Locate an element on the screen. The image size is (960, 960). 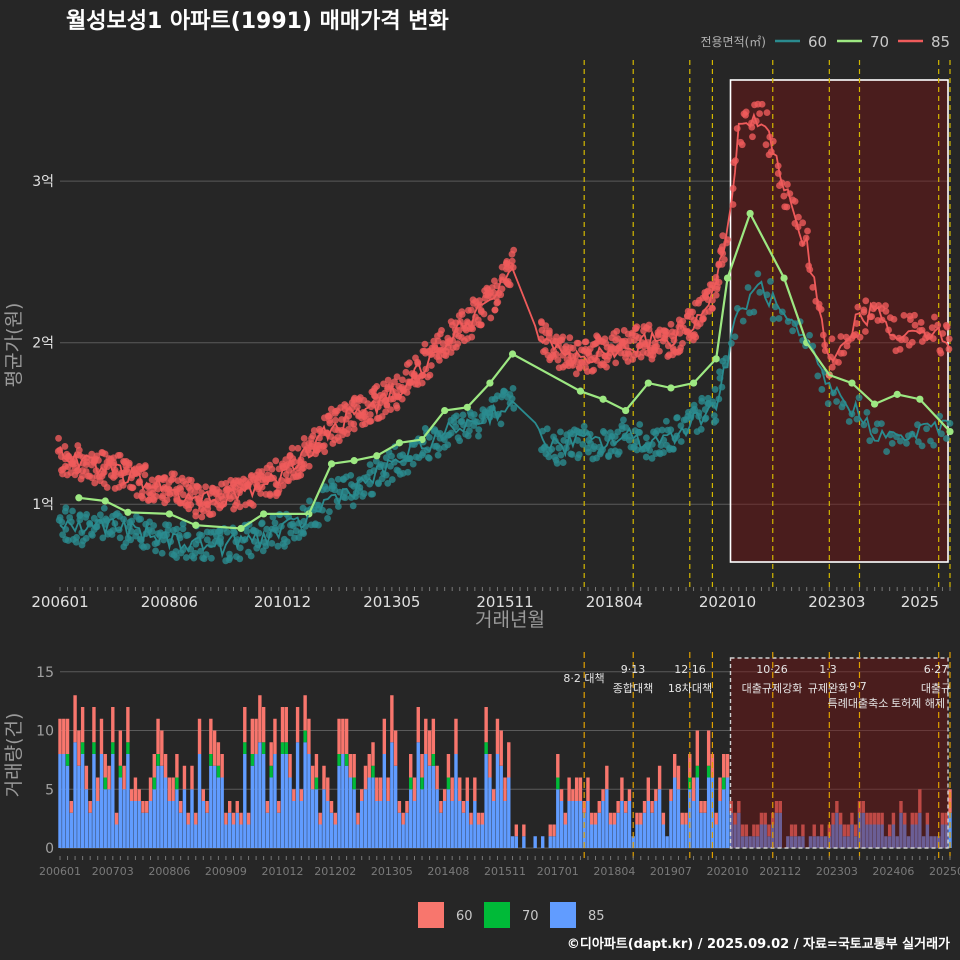
volume-x-tick-label: 200909 is located at coordinates (226, 871).